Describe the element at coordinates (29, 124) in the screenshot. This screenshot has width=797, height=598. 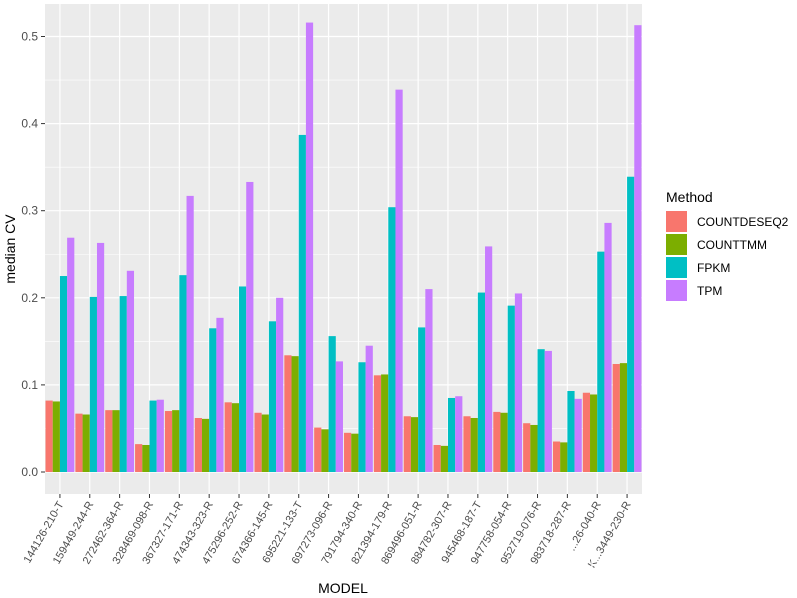
I see `y-tick-label: 0.4` at that location.